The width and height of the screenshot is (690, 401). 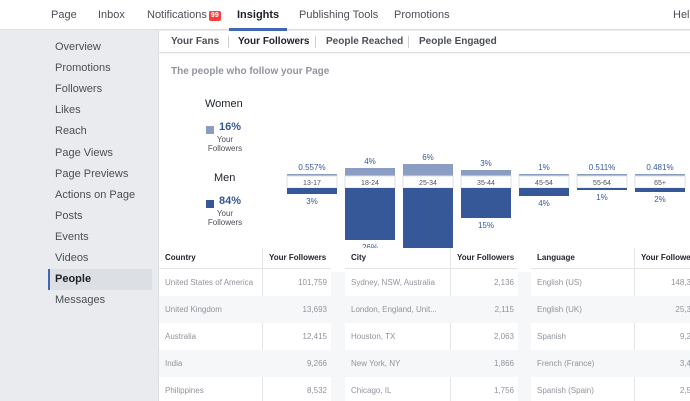 I want to click on men-percent: 84%, so click(x=230, y=201).